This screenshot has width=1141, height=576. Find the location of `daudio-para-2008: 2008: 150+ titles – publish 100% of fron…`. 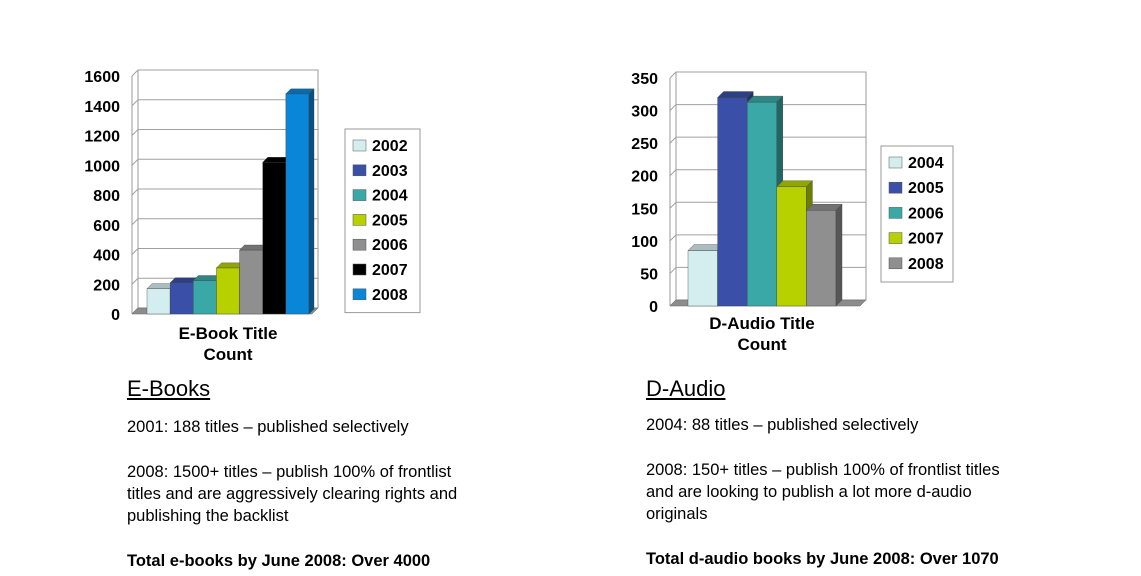

daudio-para-2008: 2008: 150+ titles – publish 100% of fron… is located at coordinates (846, 492).